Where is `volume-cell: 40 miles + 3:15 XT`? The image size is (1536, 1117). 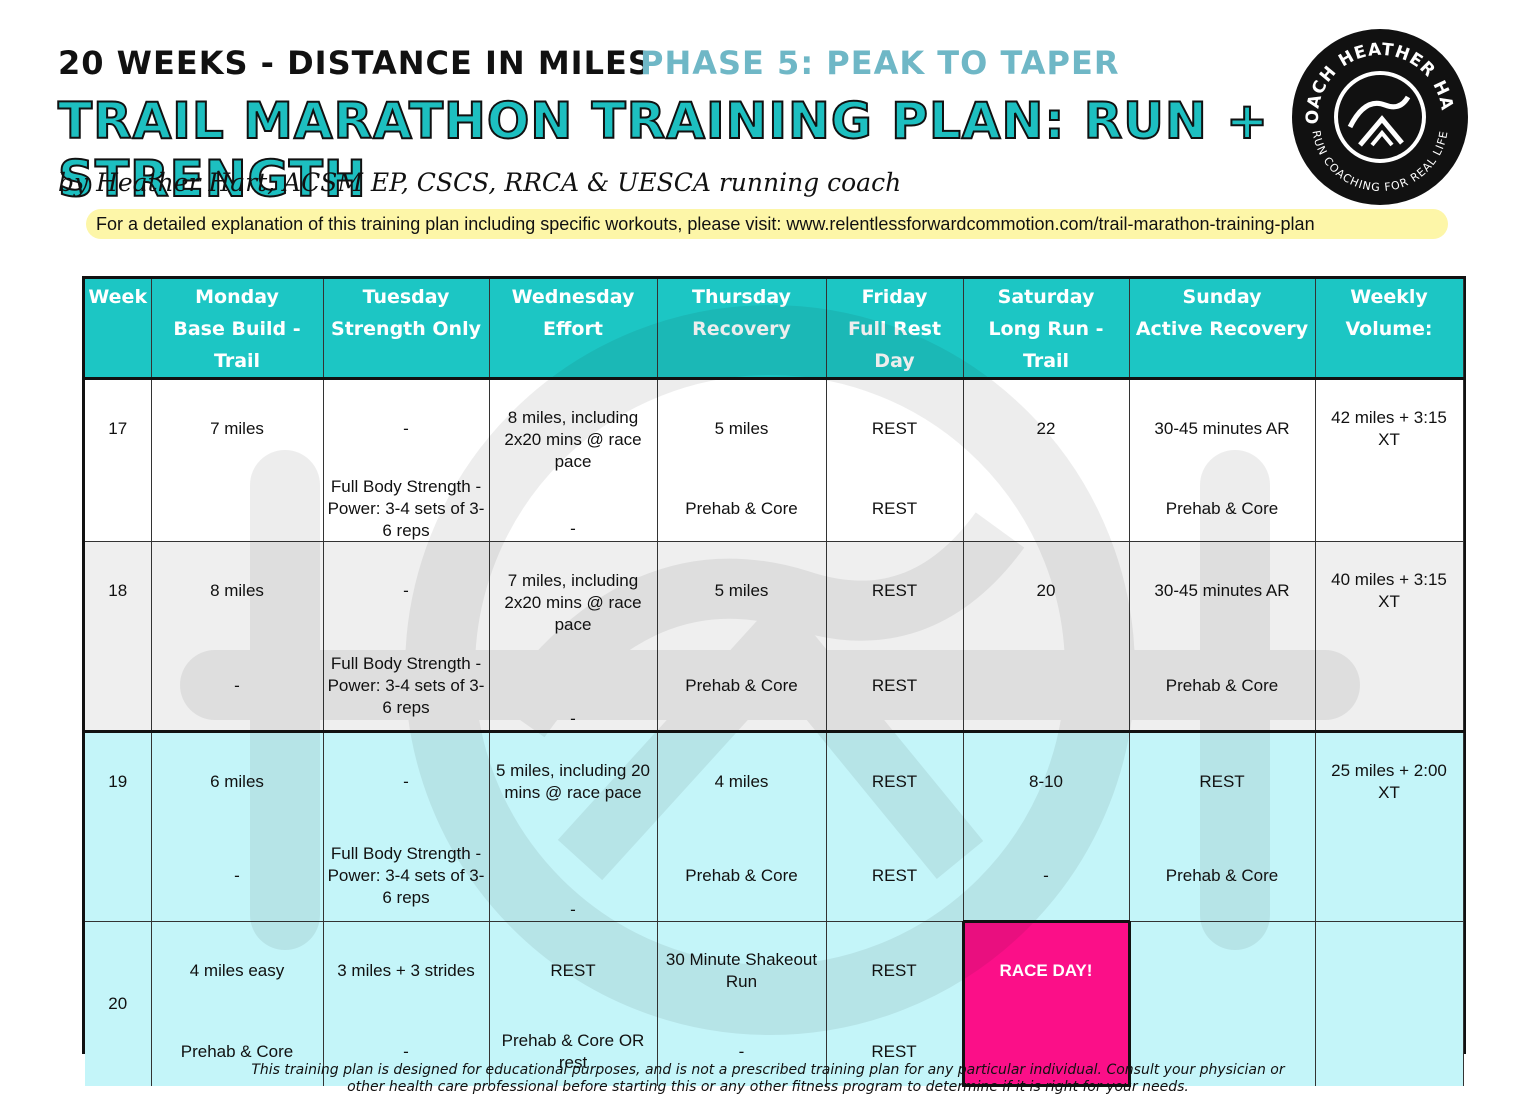
volume-cell: 40 miles + 3:15 XT is located at coordinates (1389, 636).